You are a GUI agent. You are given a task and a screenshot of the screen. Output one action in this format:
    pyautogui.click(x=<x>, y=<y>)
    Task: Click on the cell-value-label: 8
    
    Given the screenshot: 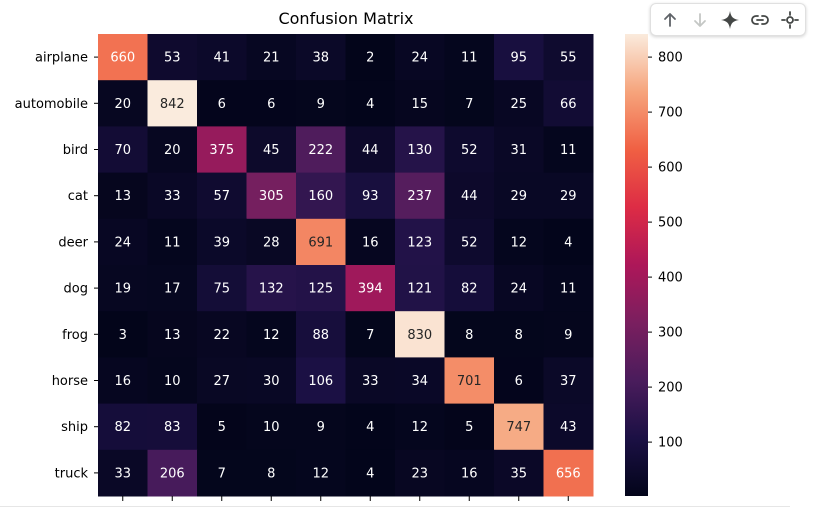 What is the action you would take?
    pyautogui.click(x=469, y=335)
    